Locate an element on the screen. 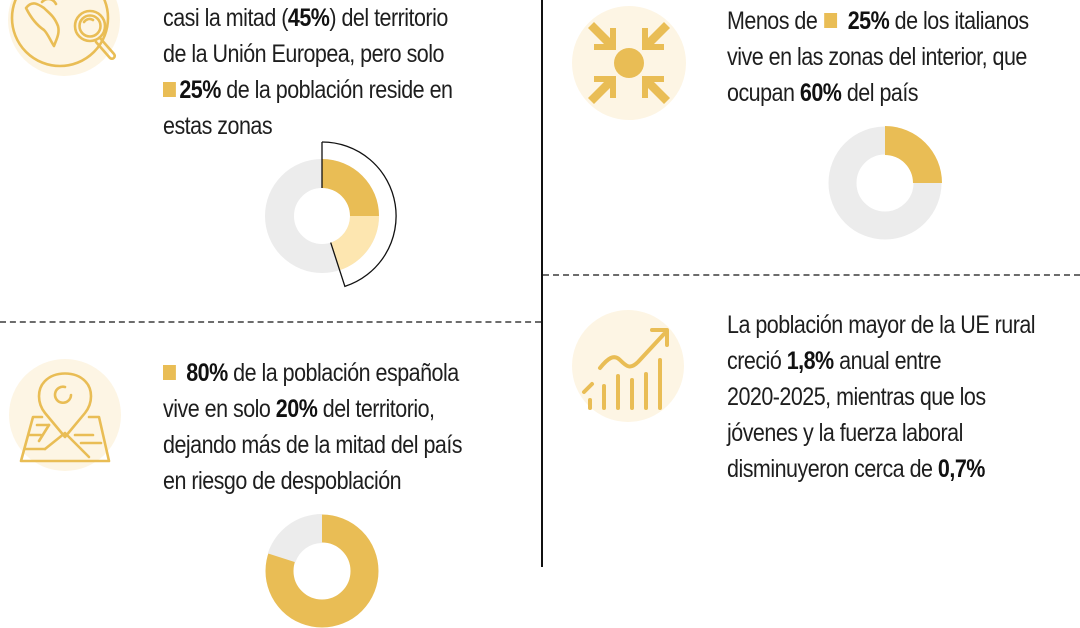 This screenshot has width=1080, height=628. text-line: 25% de la población reside en is located at coordinates (308, 90).